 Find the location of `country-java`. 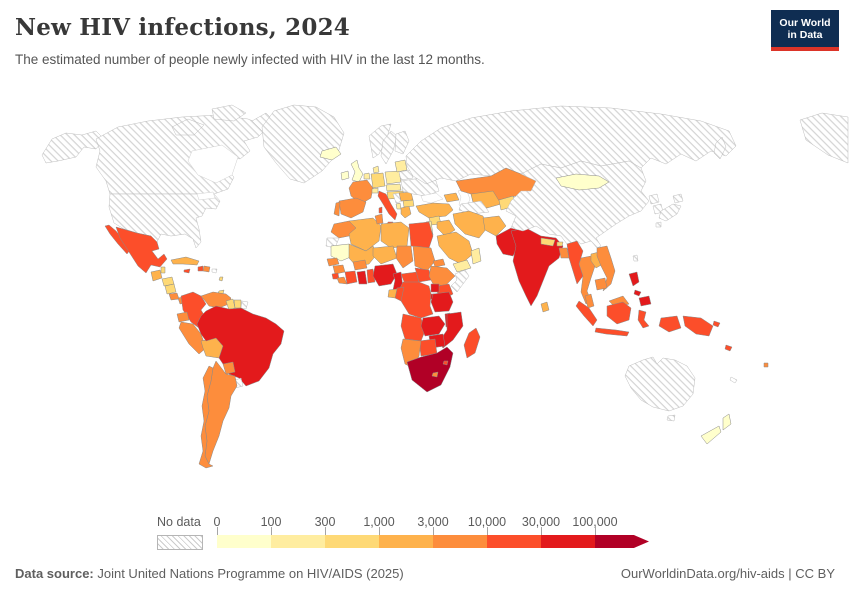

country-java is located at coordinates (612, 332).